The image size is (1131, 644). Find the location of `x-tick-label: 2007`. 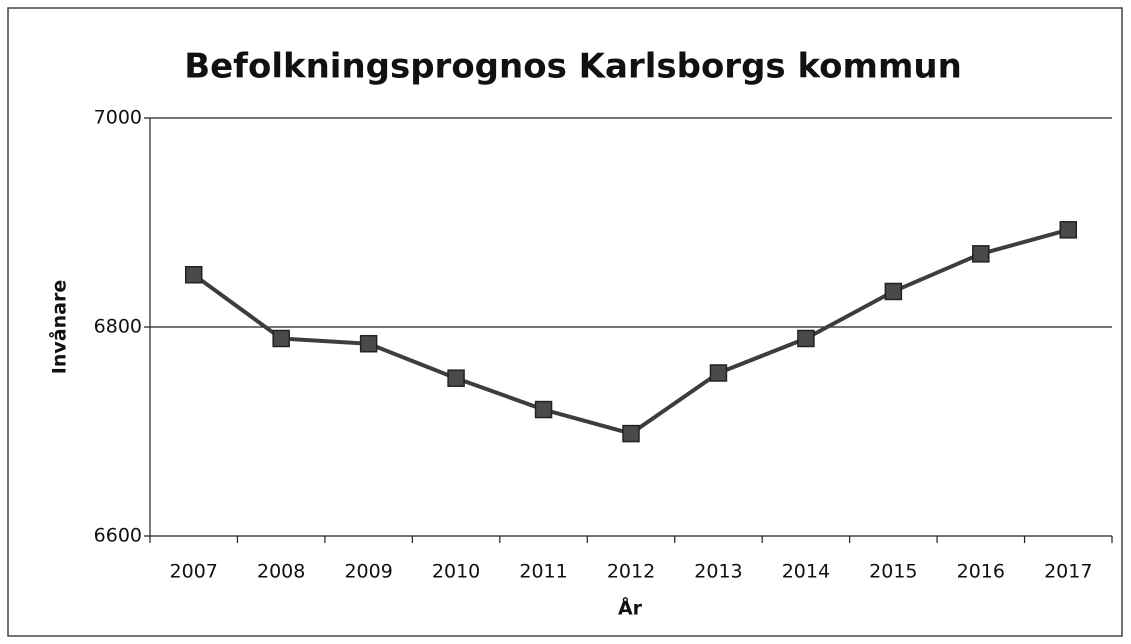

x-tick-label: 2007 is located at coordinates (194, 572).